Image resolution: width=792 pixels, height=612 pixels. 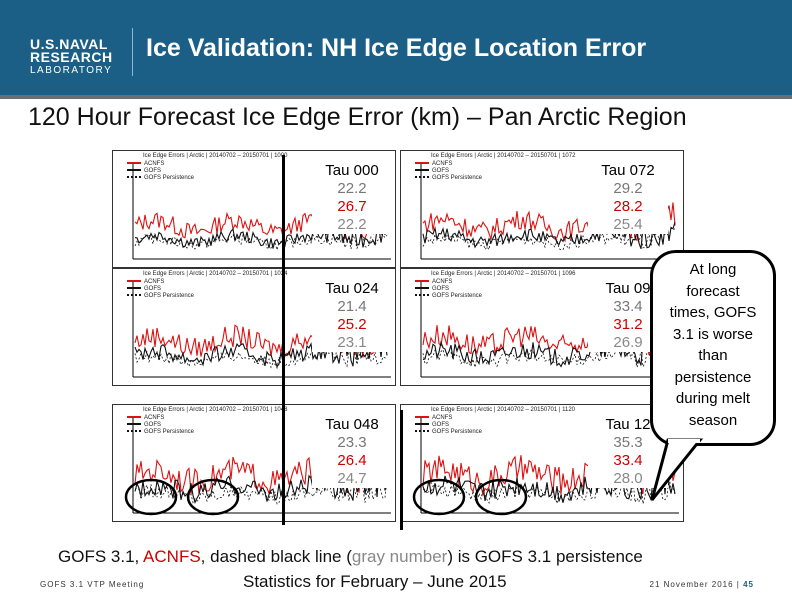 What do you see at coordinates (628, 460) in the screenshot?
I see `acnfs-value: 33.4` at bounding box center [628, 460].